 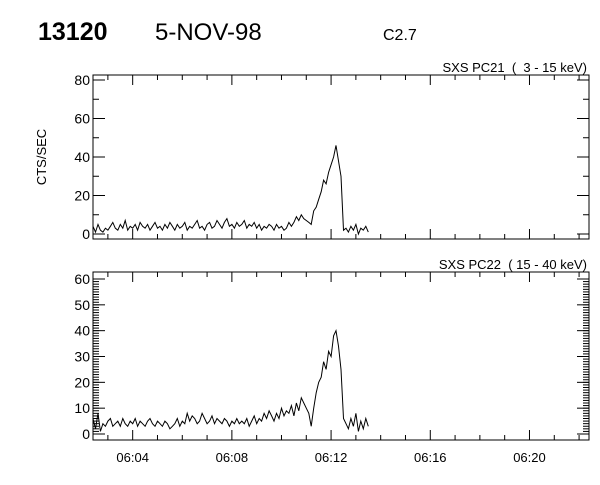 I want to click on panel-title: SXS PC21 ( 3 - 15 keV), so click(x=514, y=67).